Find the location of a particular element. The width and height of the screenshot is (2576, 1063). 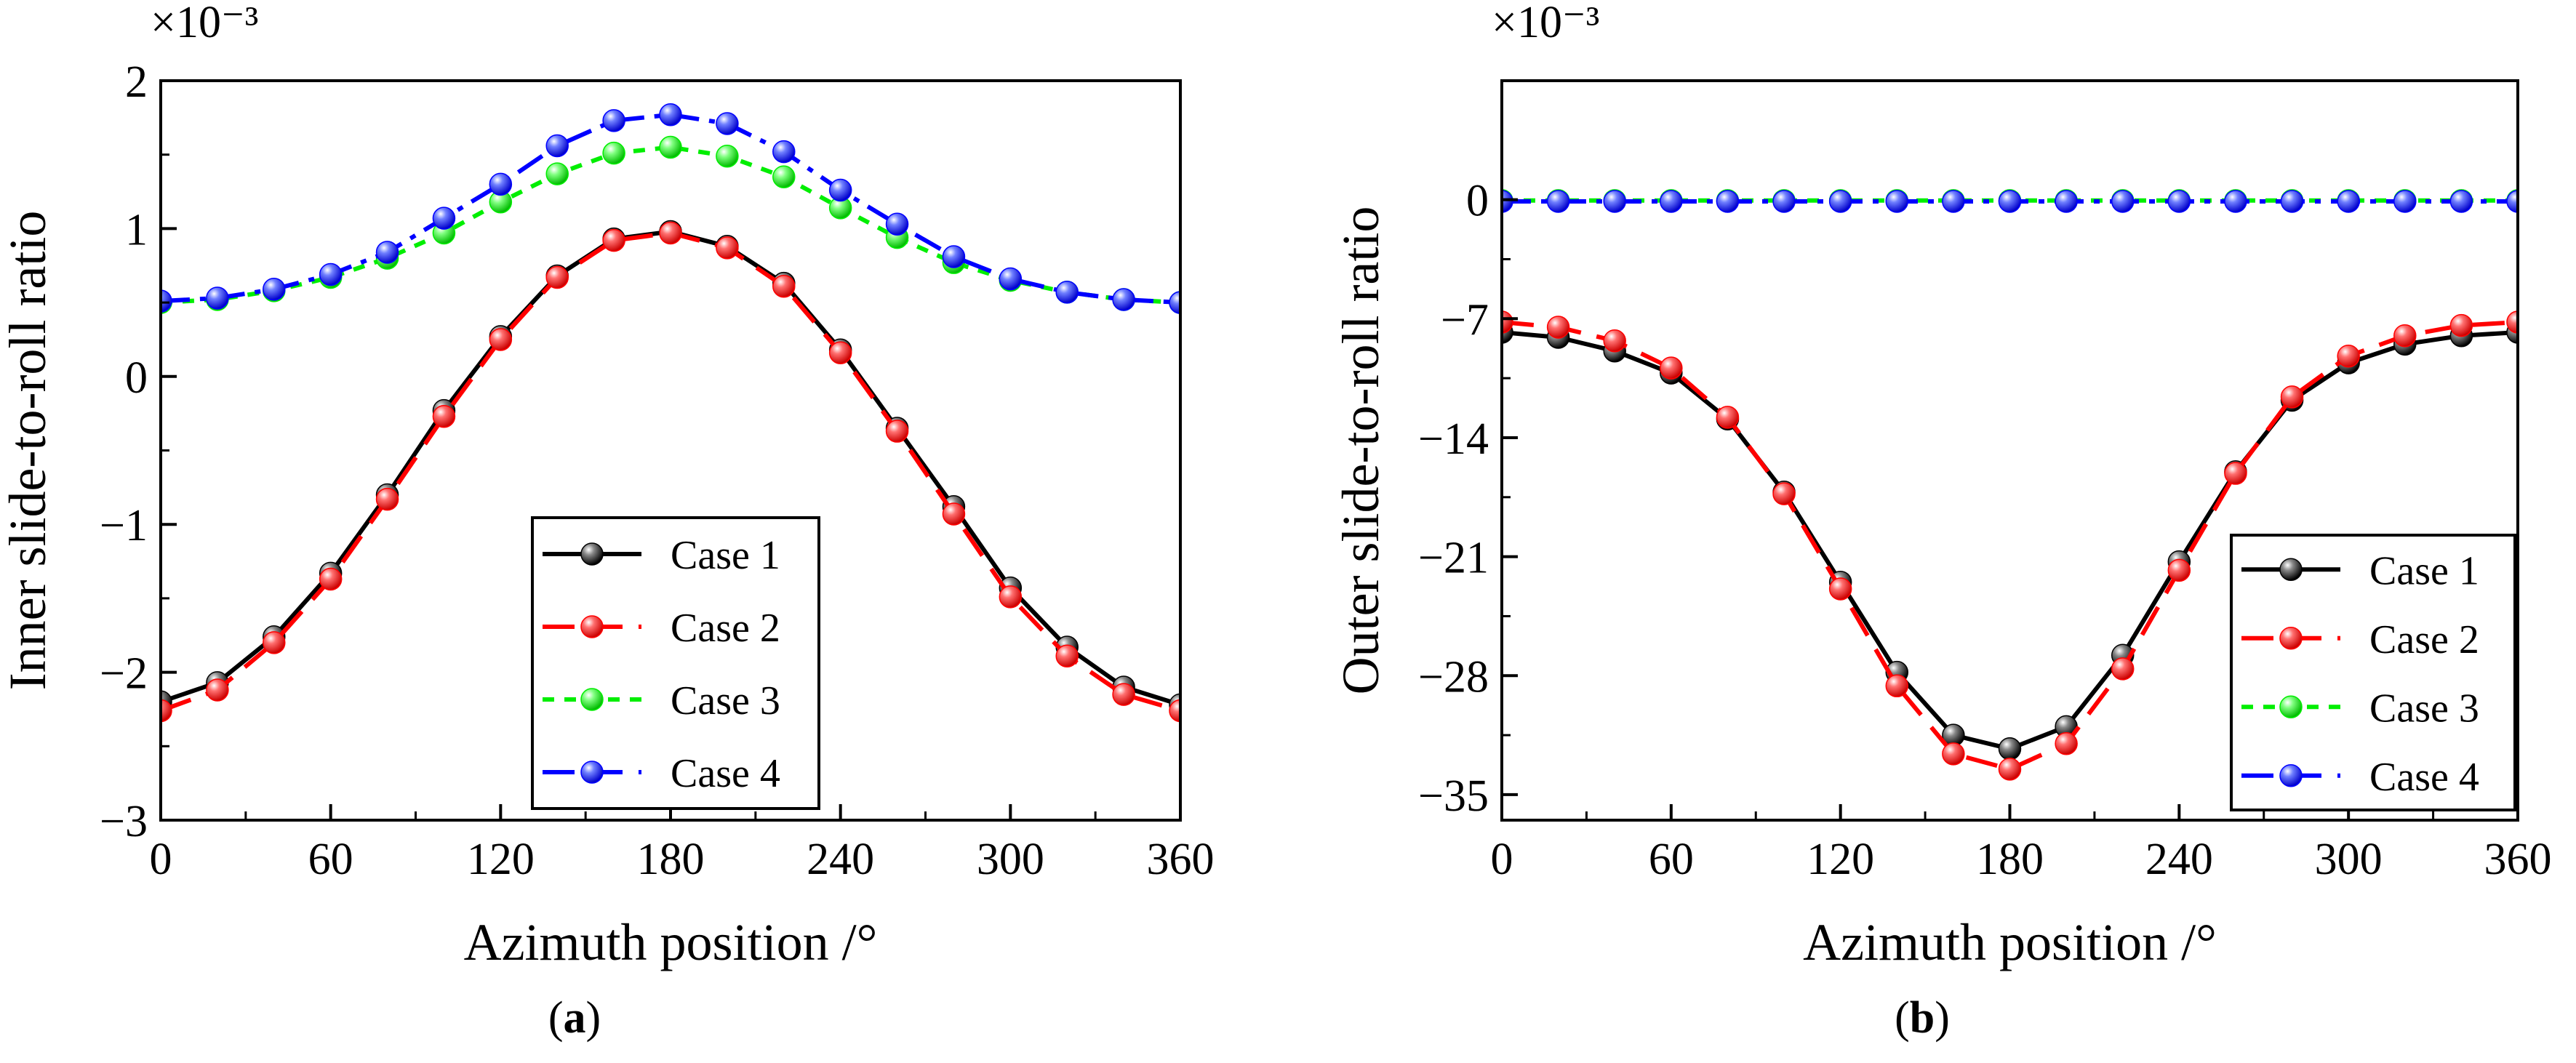

x-tick-label: 120 is located at coordinates (1840, 859).